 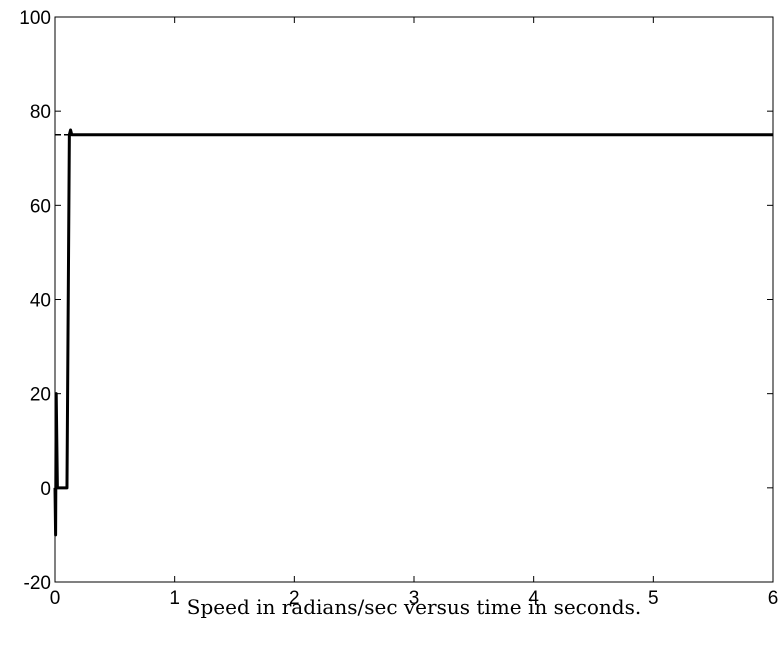 What do you see at coordinates (35, 18) in the screenshot?
I see `y-tick-label: 100` at bounding box center [35, 18].